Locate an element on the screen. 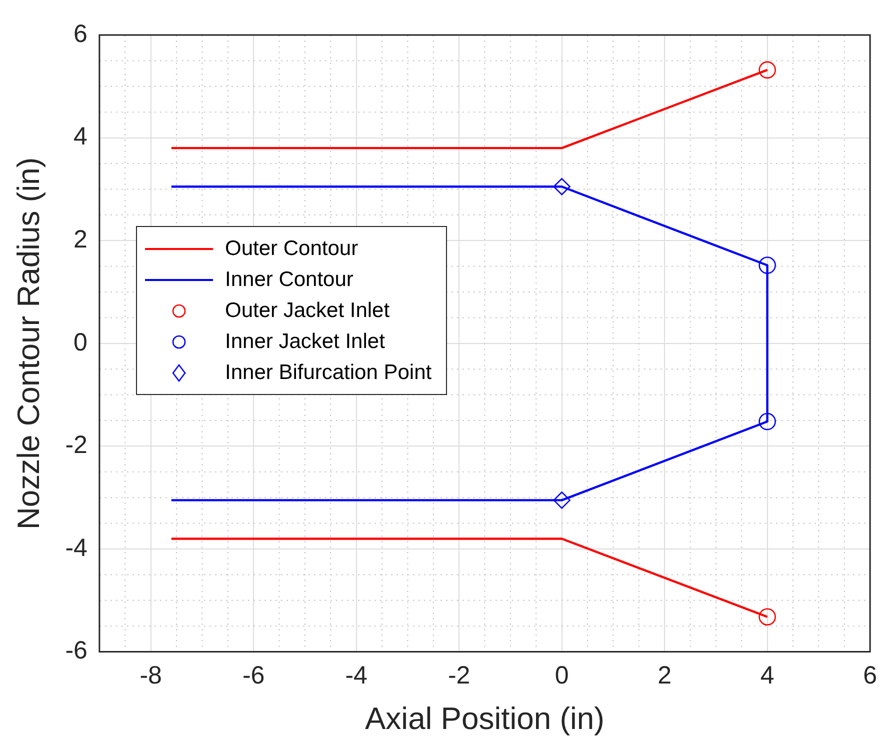  legend-label: Outer Contour is located at coordinates (291, 248).